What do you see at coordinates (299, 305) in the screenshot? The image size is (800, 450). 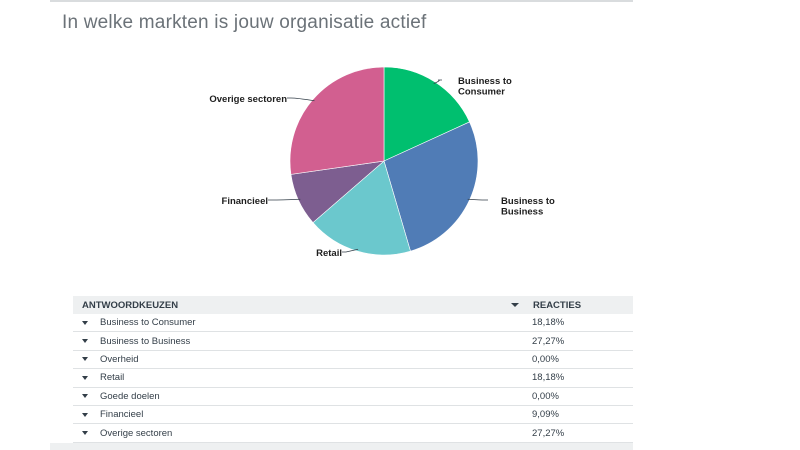 I see `answer-choices-header: ANTWOORDKEUZEN` at bounding box center [299, 305].